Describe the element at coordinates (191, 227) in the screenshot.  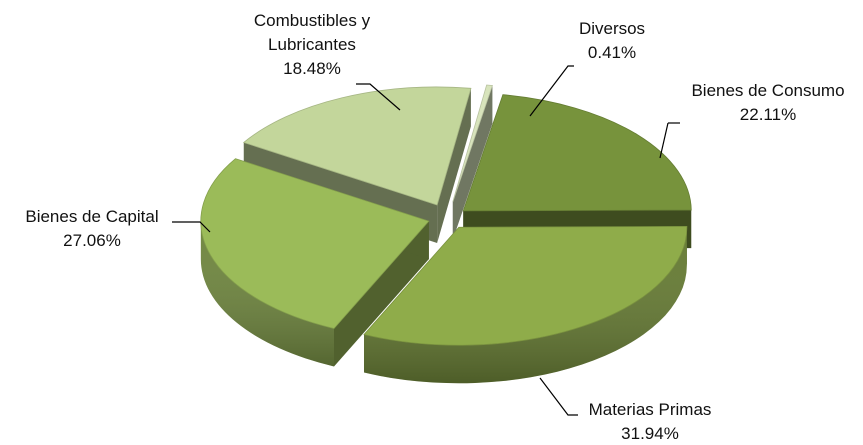
I see `leader-line-bienes-de-capital` at that location.